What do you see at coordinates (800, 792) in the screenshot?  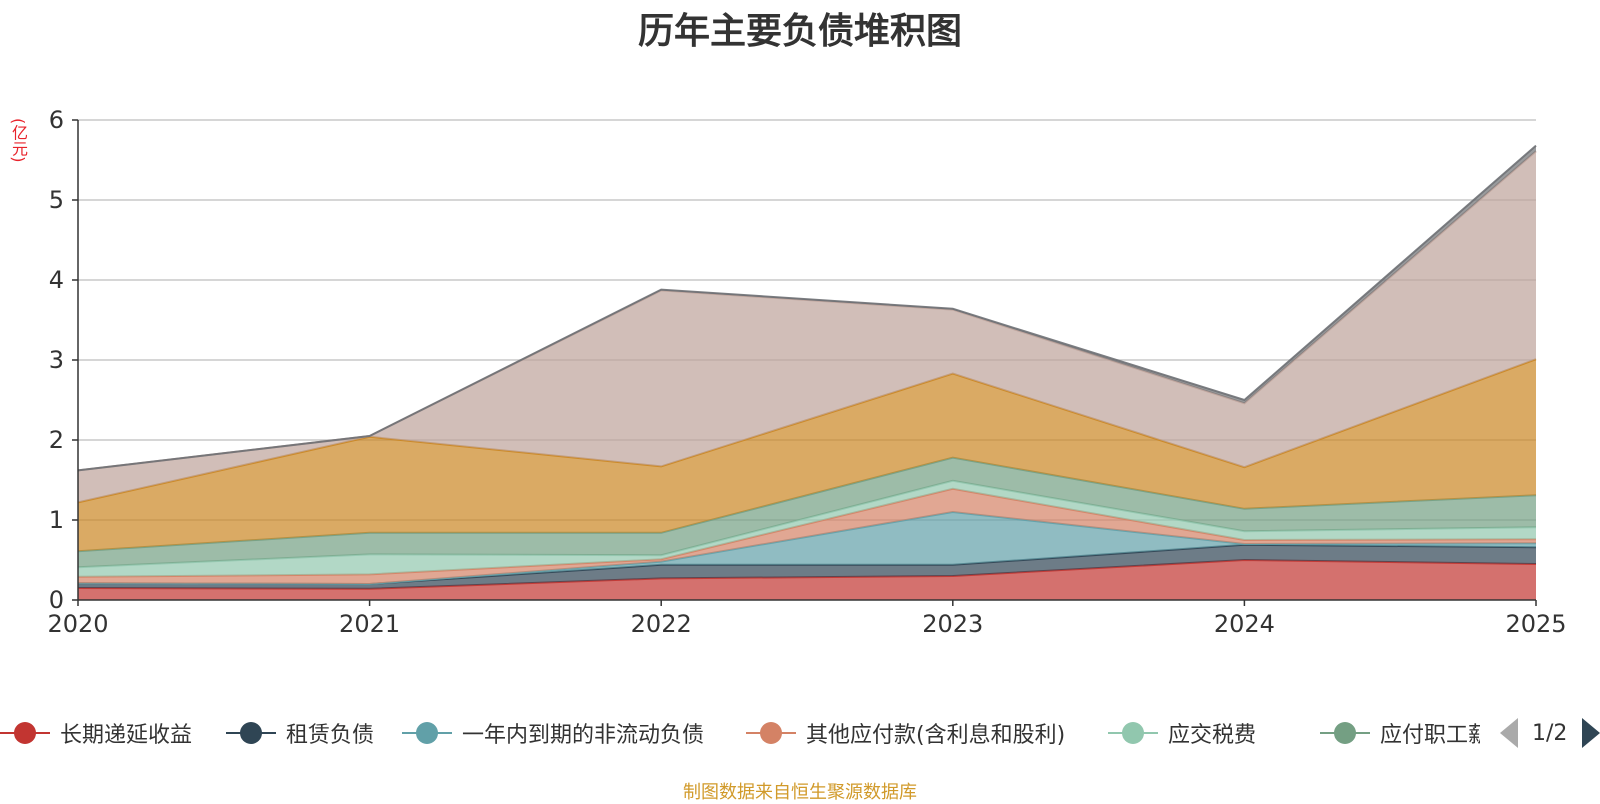 I see `data-source-note: 制图数据来自恒生聚源数据库` at bounding box center [800, 792].